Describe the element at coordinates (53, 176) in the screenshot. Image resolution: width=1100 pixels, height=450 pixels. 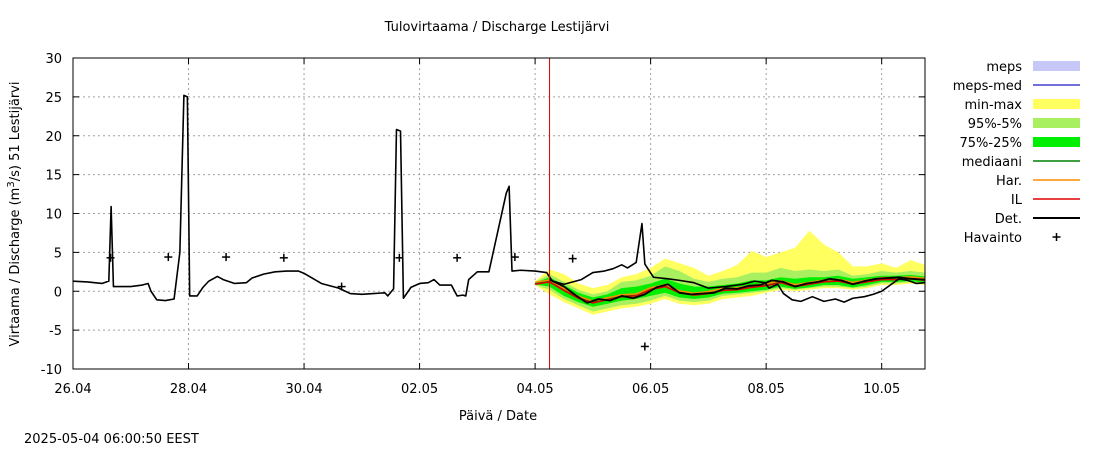
I see `y-tick-label: 15` at that location.